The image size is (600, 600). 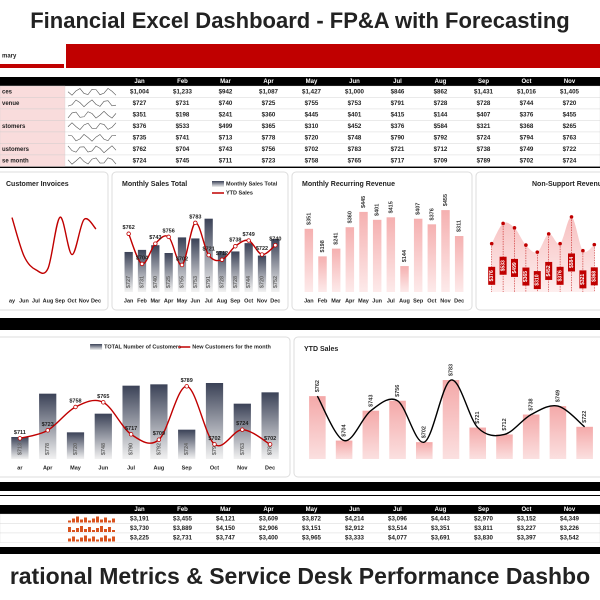 I want to click on data-label: $752, so click(x=276, y=282).